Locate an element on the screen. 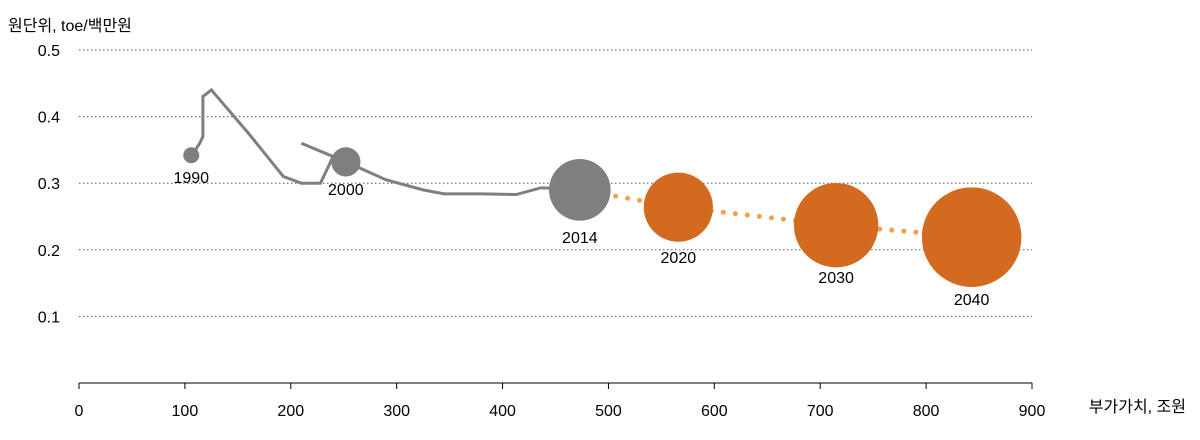  bubble-2020 is located at coordinates (678, 207).